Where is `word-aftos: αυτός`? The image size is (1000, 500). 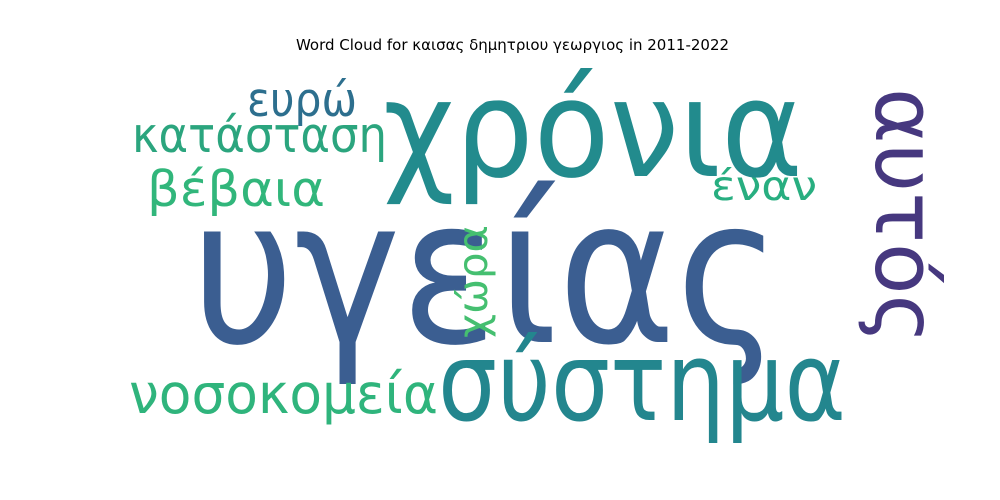 word-aftos: αυτός is located at coordinates (904, 216).